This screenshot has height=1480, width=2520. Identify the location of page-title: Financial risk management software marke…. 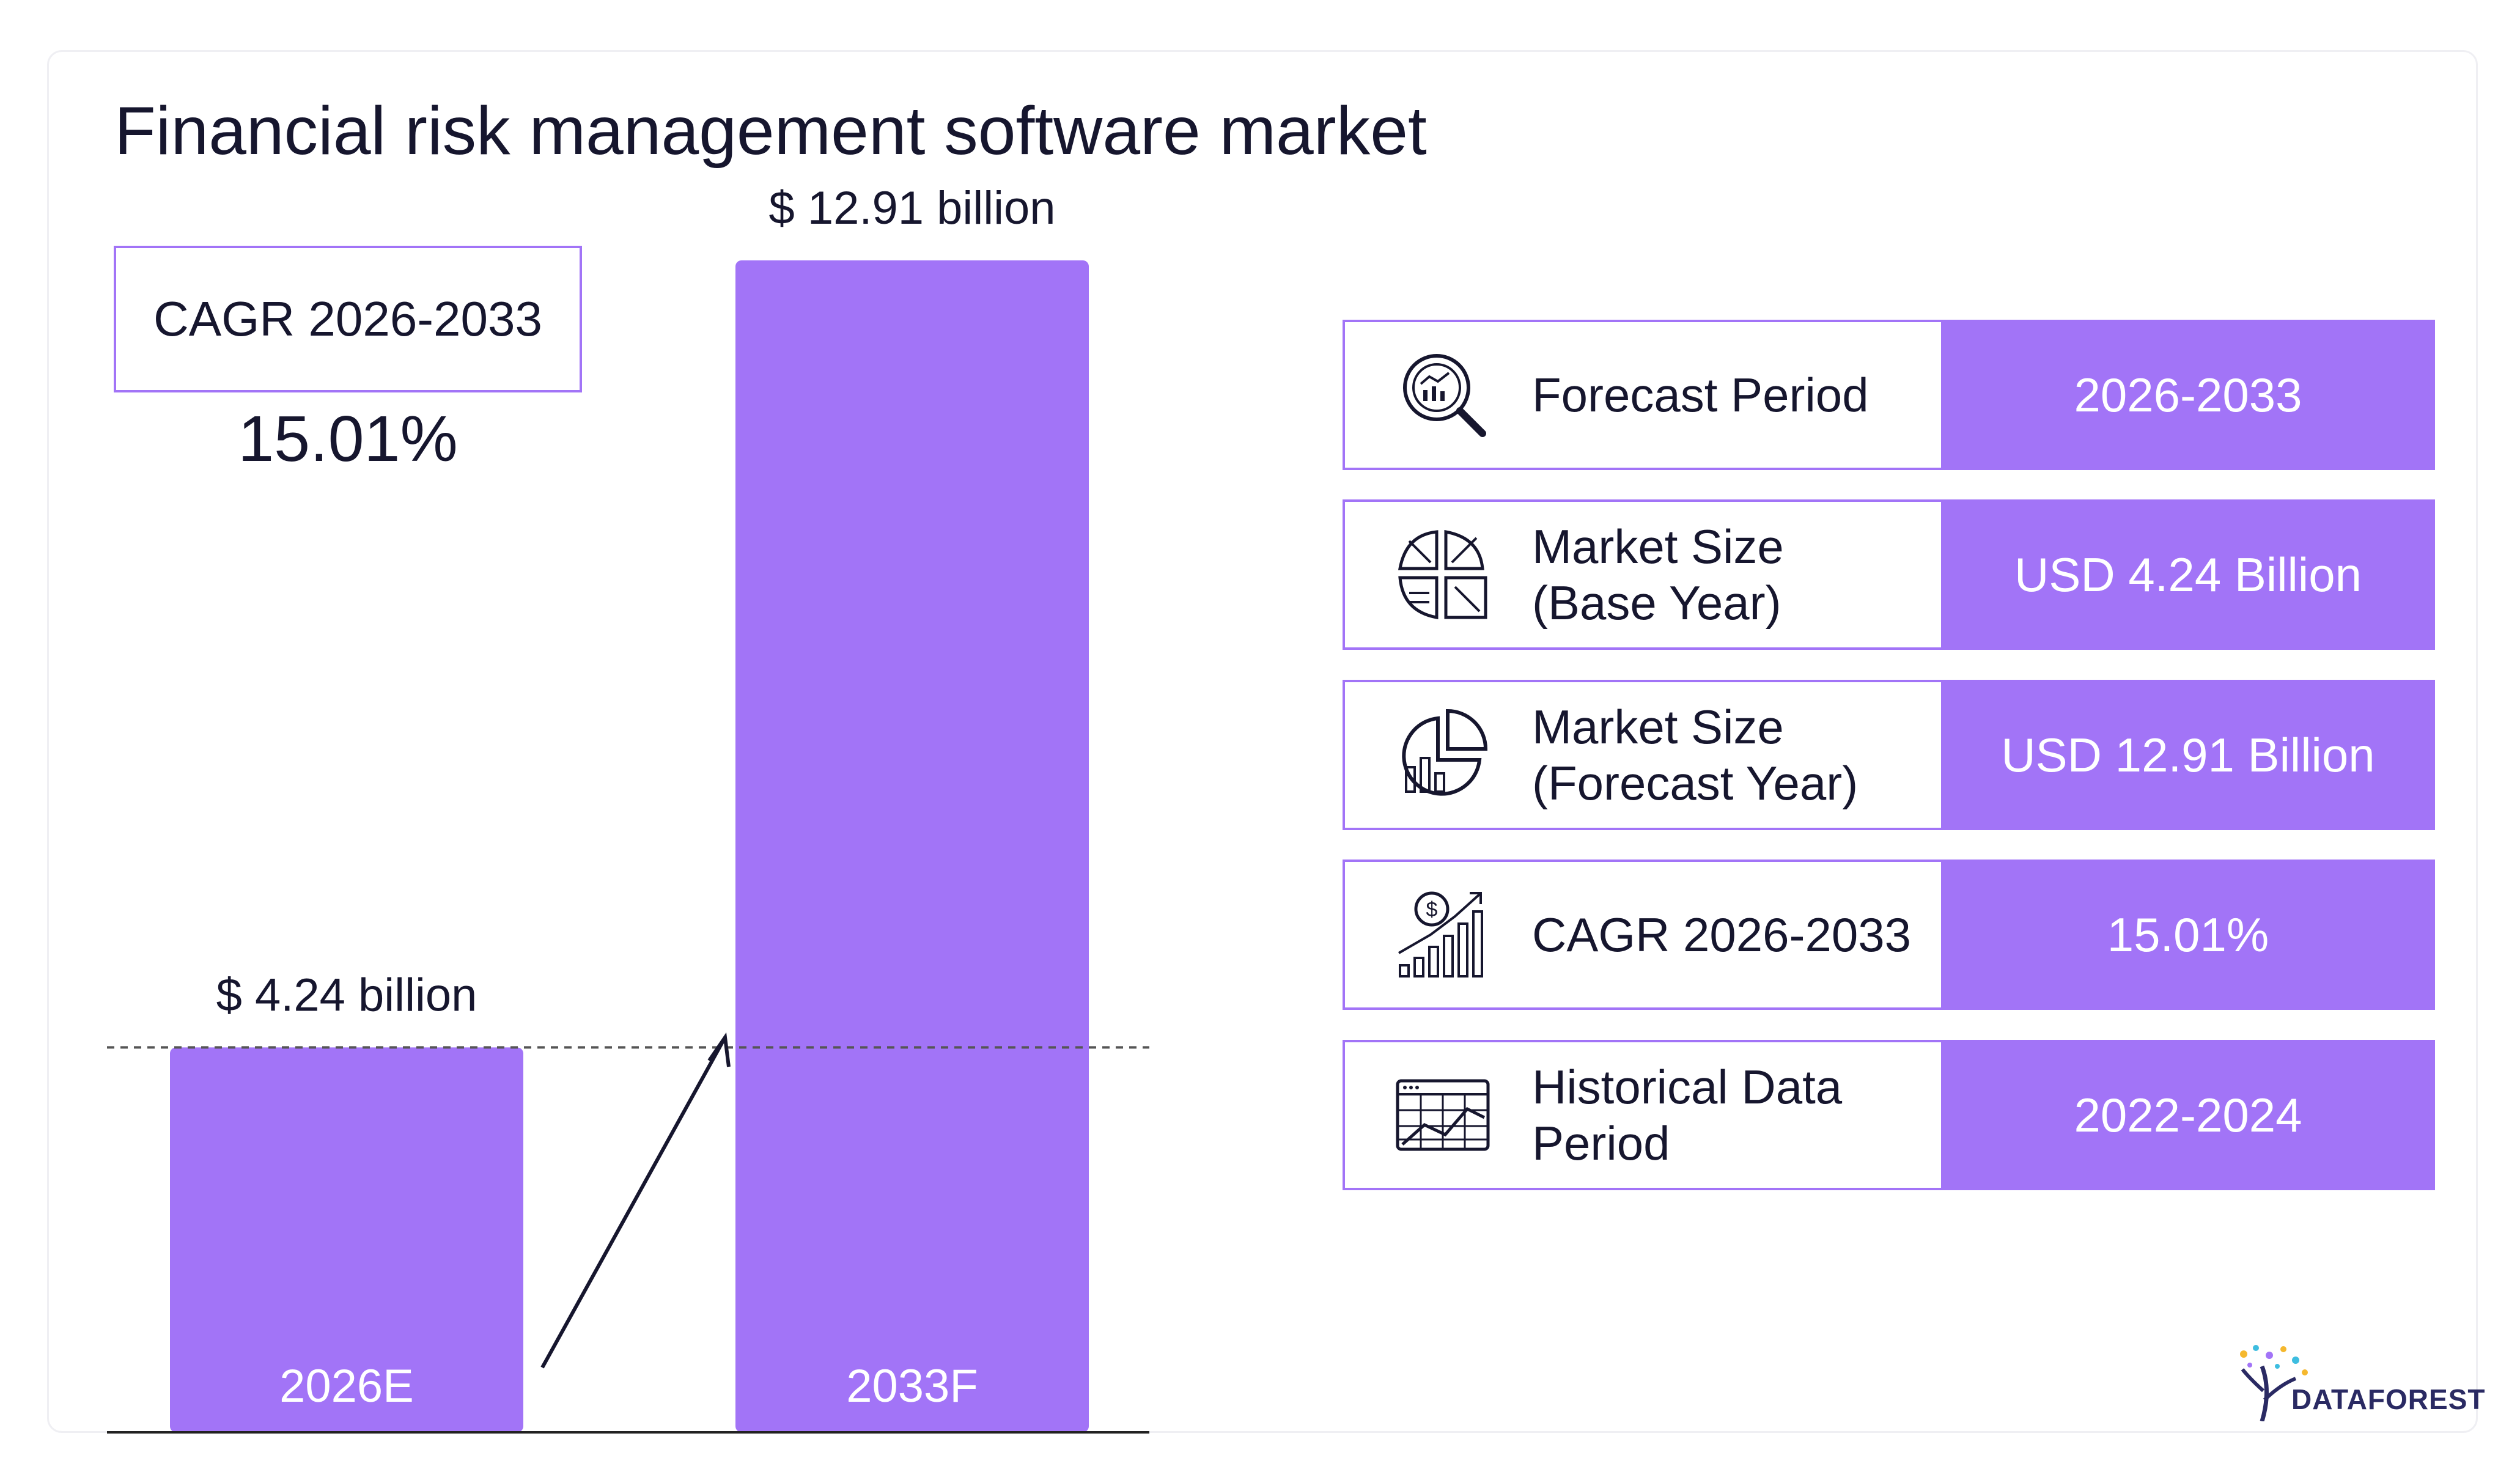
(770, 131).